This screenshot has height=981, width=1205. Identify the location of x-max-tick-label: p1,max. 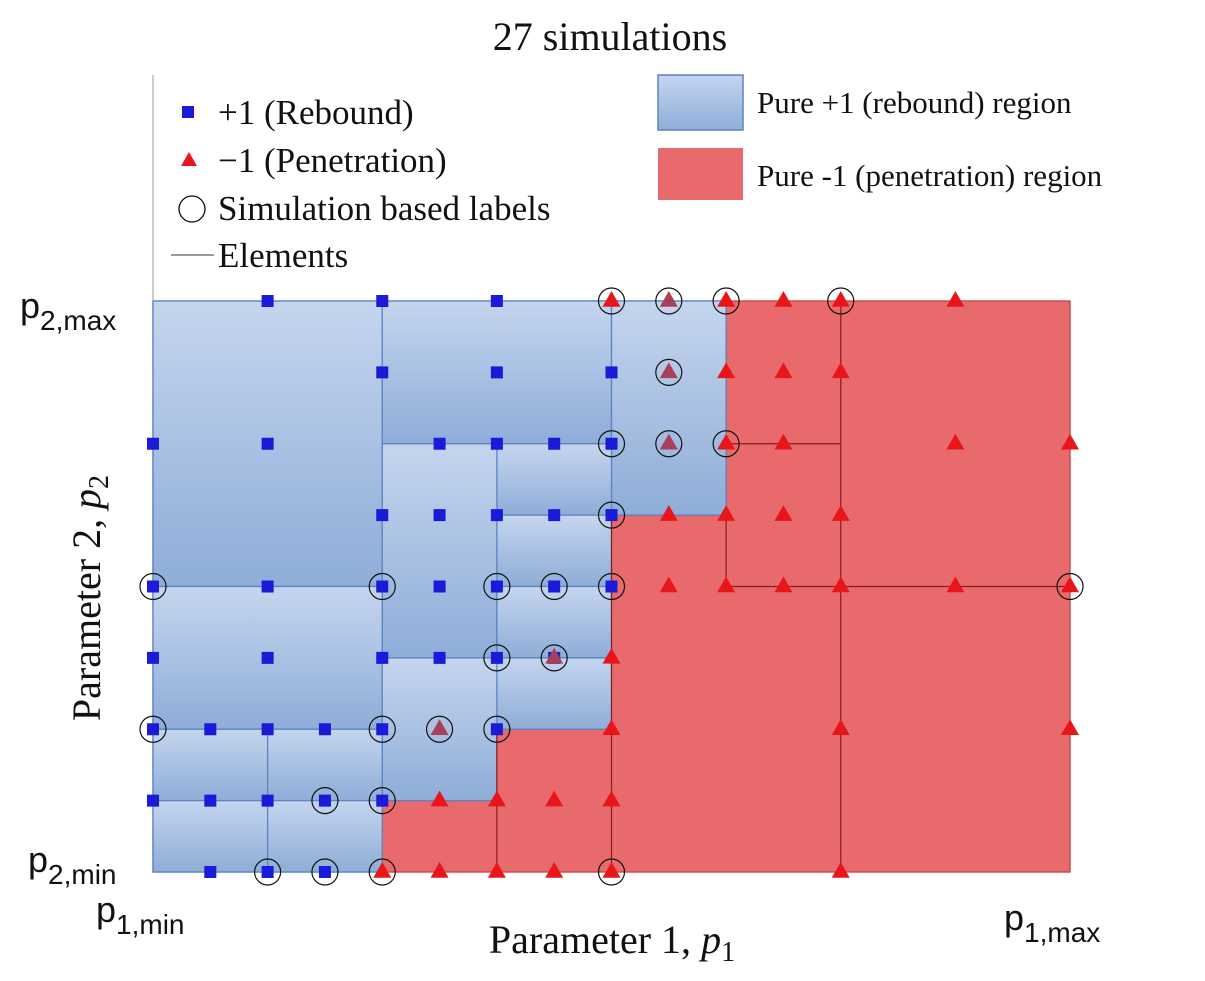
(1052, 922).